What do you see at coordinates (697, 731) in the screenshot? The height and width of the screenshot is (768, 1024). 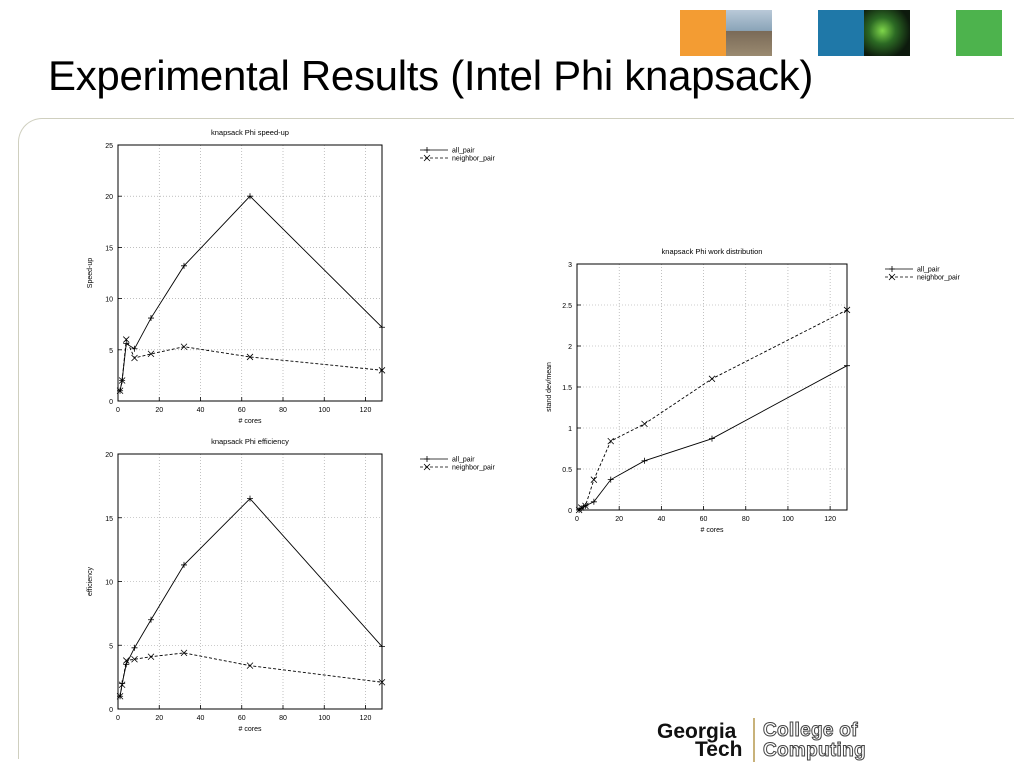 I see `logo-georgia: Georgia` at bounding box center [697, 731].